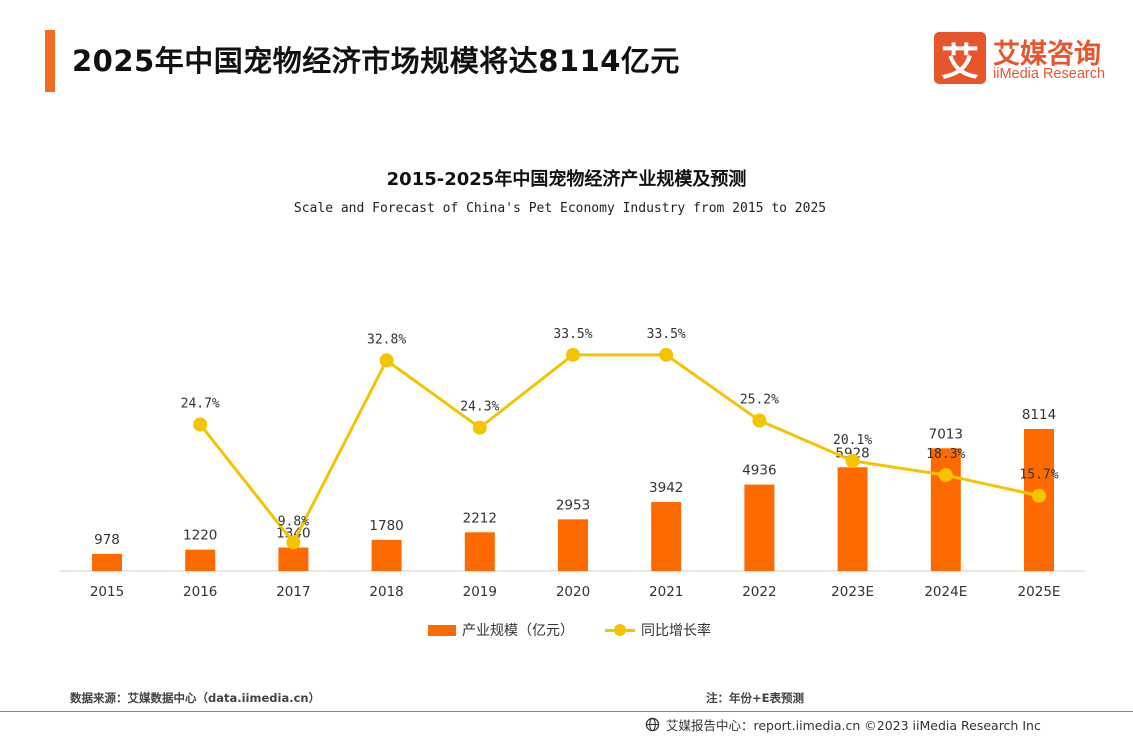 The width and height of the screenshot is (1133, 737). I want to click on legend-bar-swatch, so click(442, 630).